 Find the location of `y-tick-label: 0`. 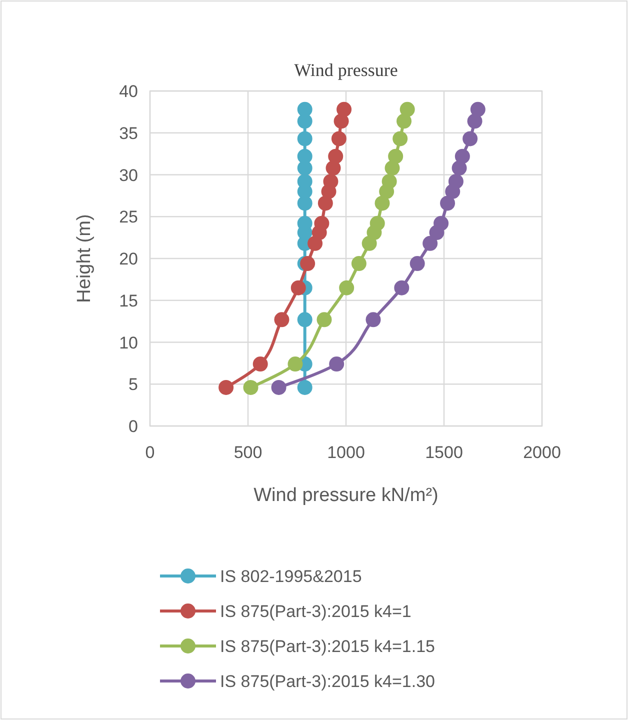

y-tick-label: 0 is located at coordinates (133, 426).